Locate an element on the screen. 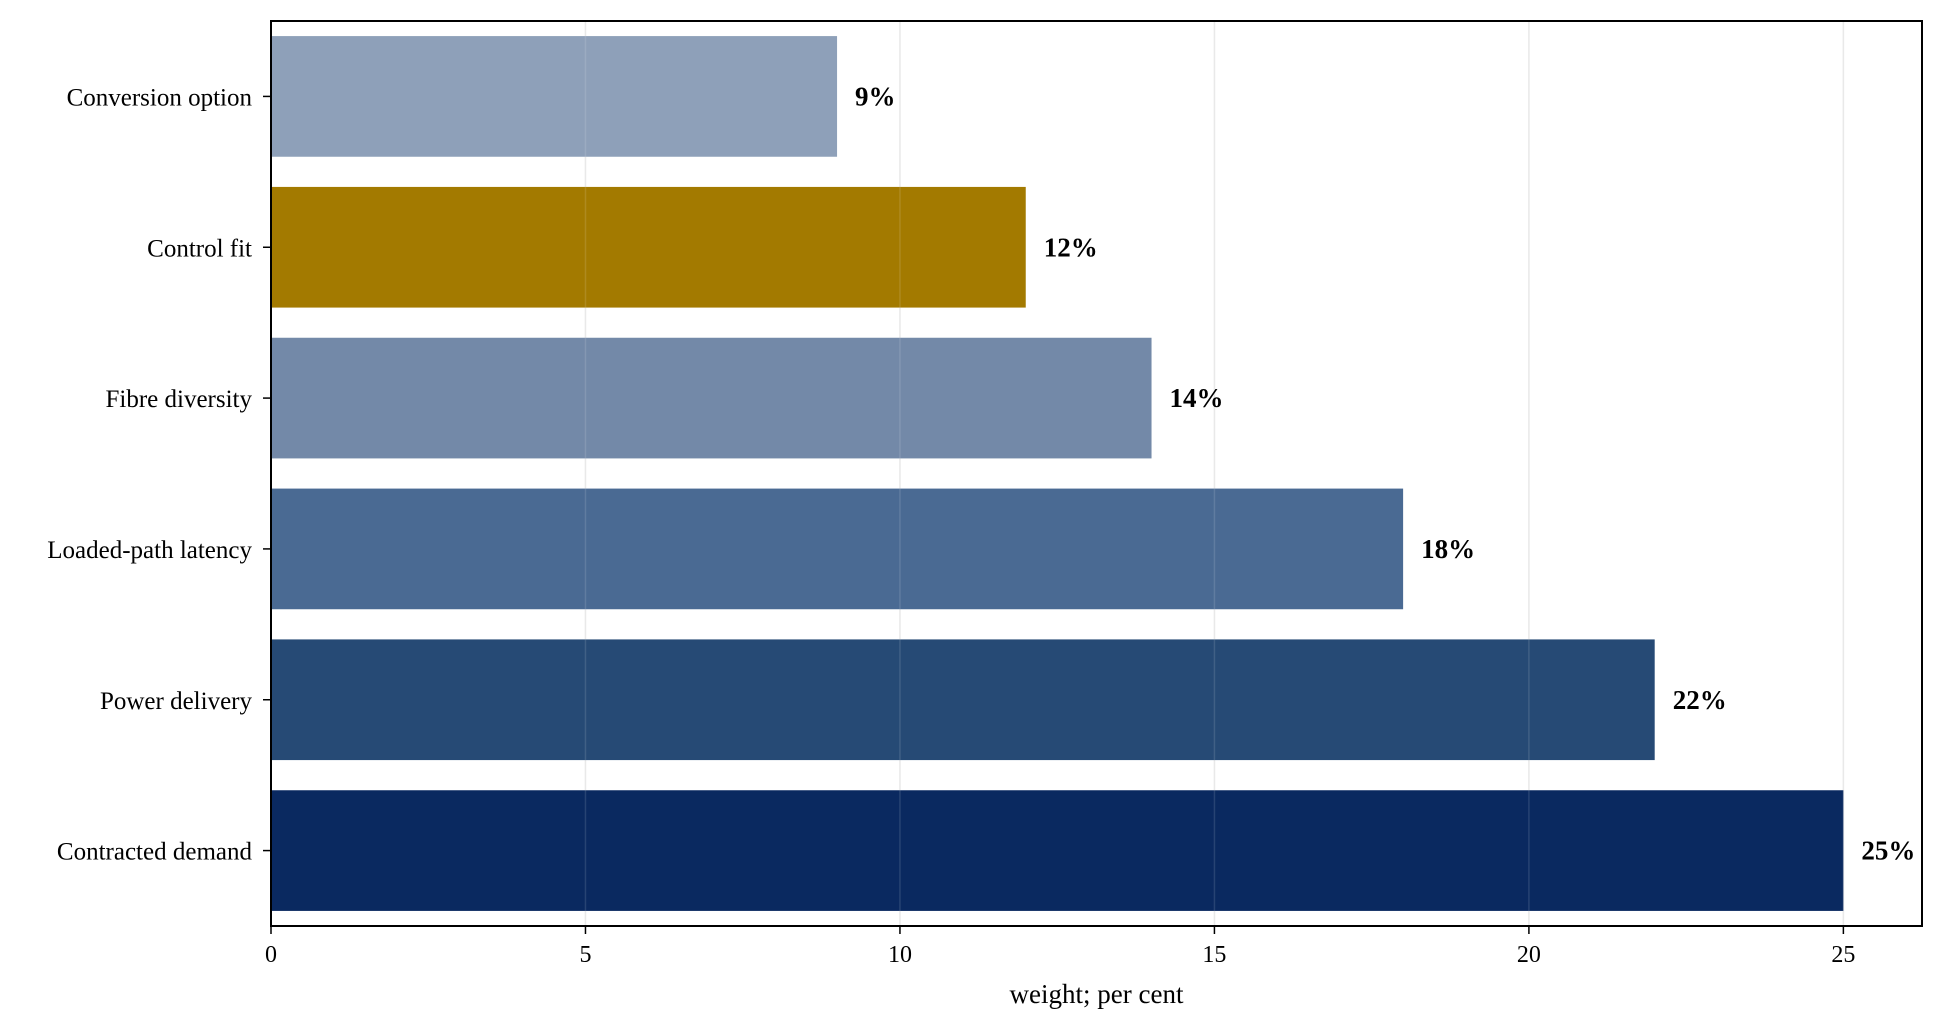 Image resolution: width=1936 pixels, height=1033 pixels. x-tick-label-4: 20 is located at coordinates (1529, 955).